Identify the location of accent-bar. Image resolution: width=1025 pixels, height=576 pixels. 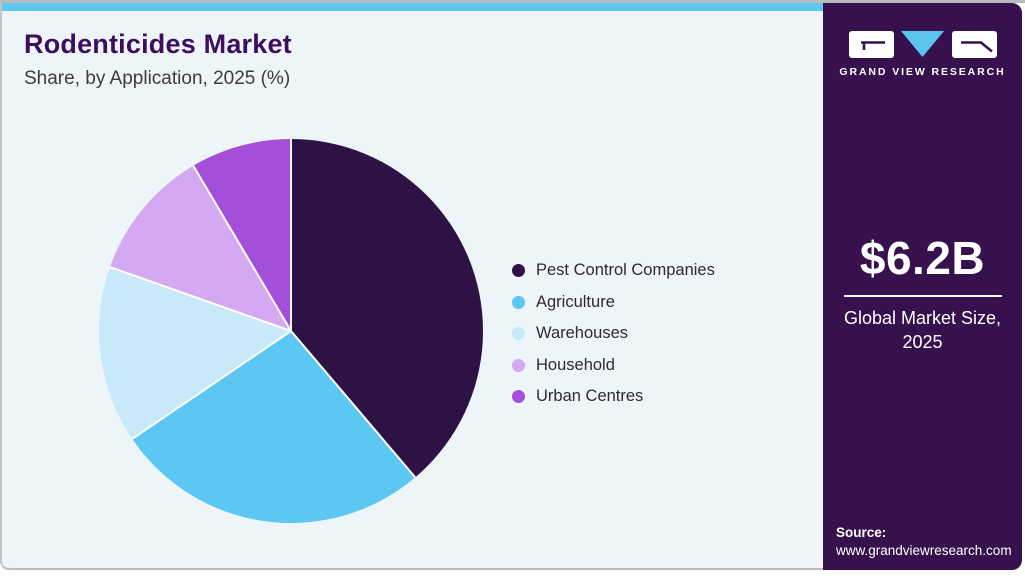
(412, 7).